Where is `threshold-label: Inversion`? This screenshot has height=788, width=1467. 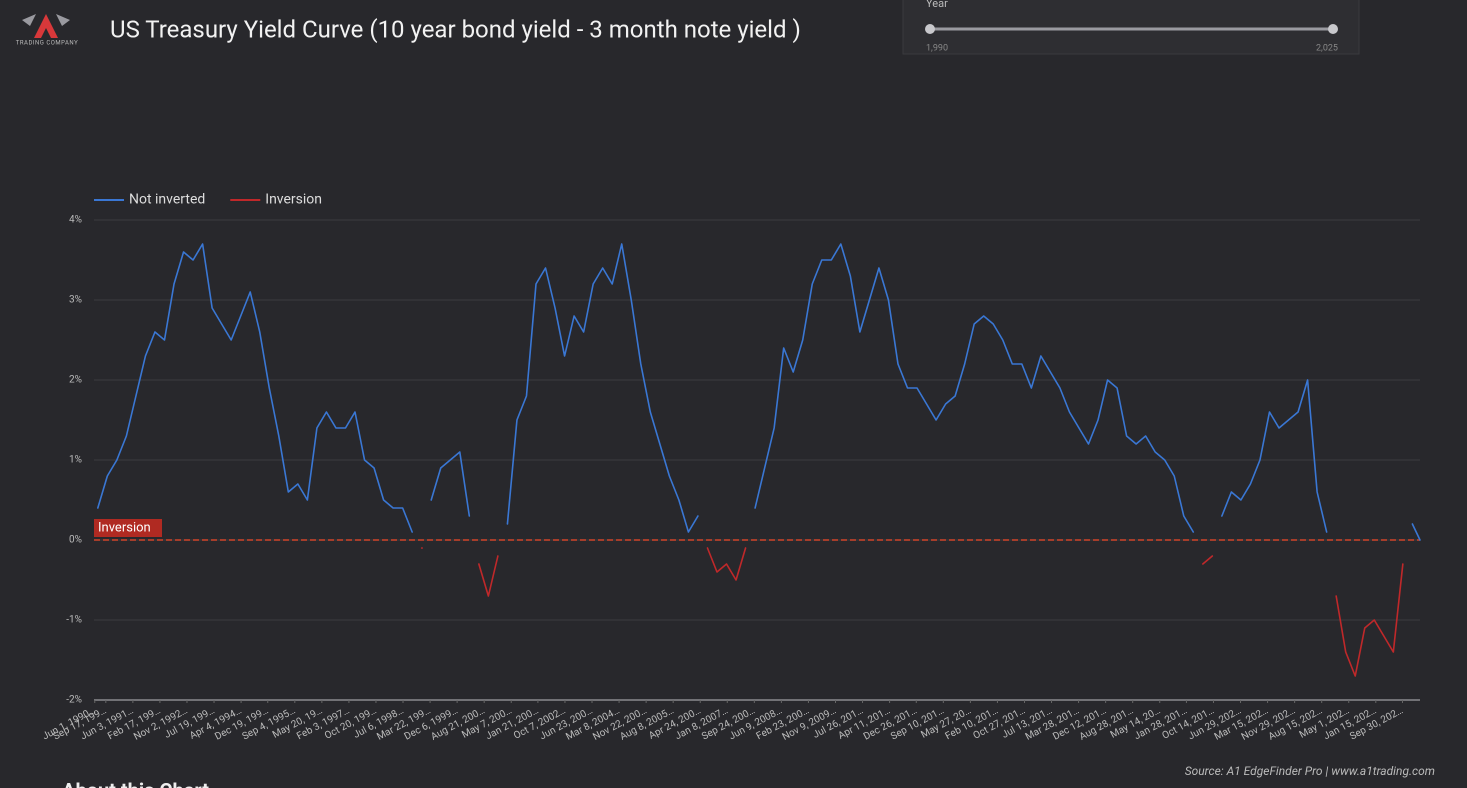 threshold-label: Inversion is located at coordinates (124, 527).